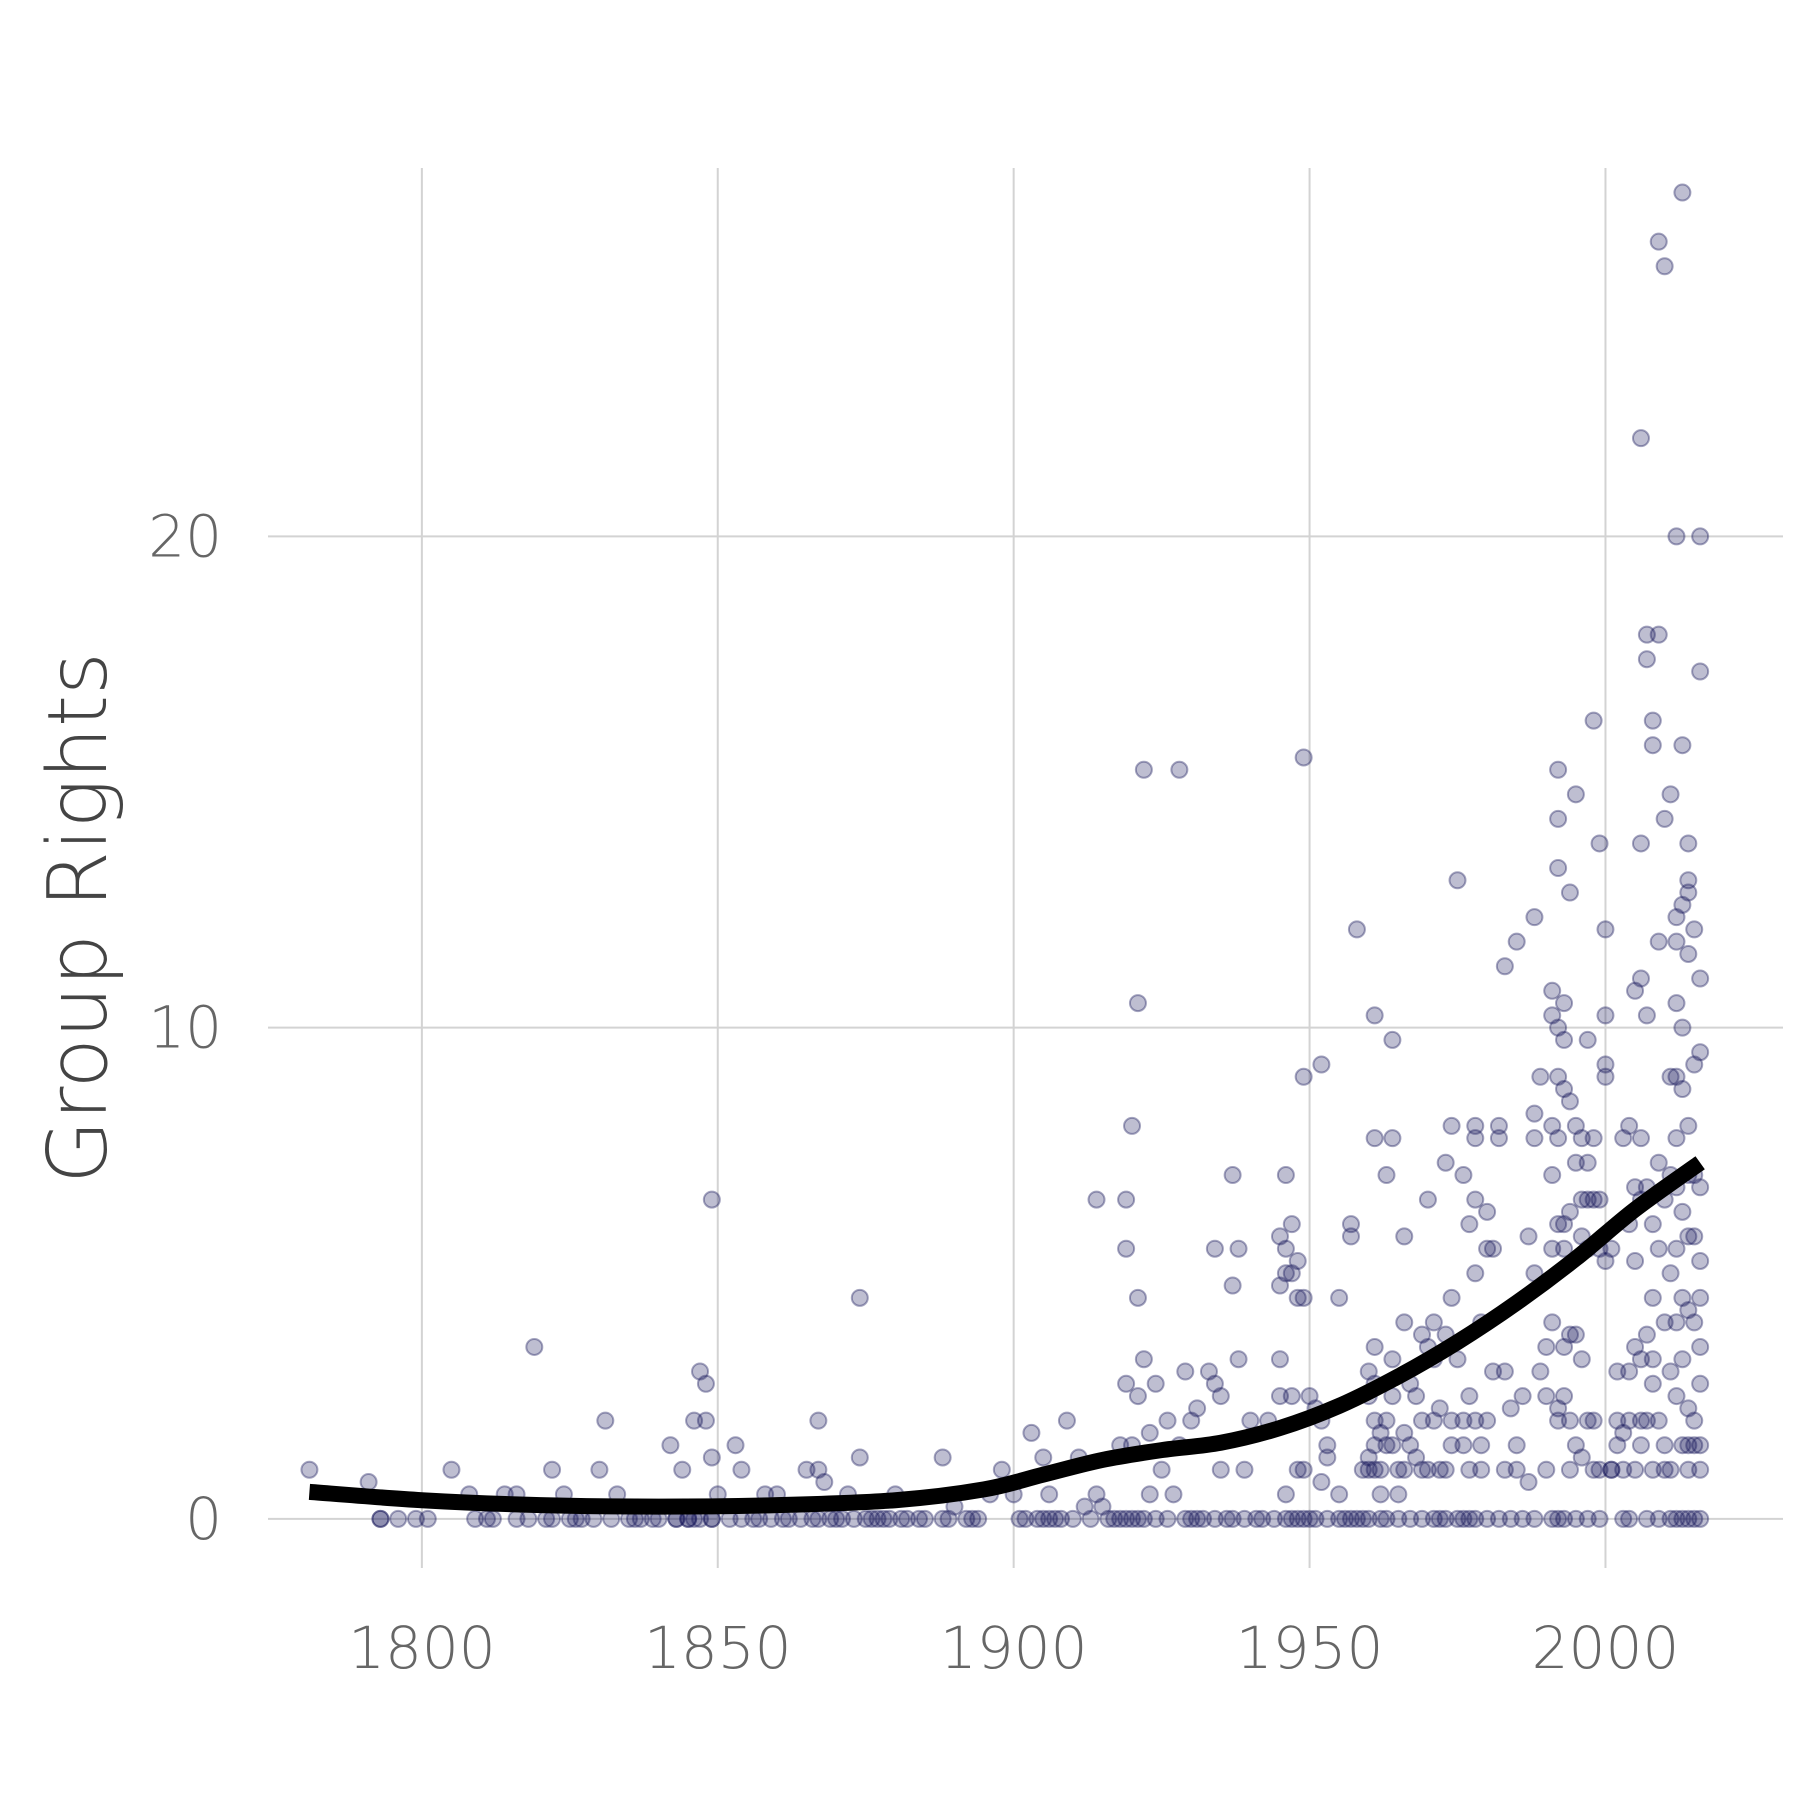 Image resolution: width=1800 pixels, height=1800 pixels. I want to click on y-tick-label: 0, so click(203, 1519).